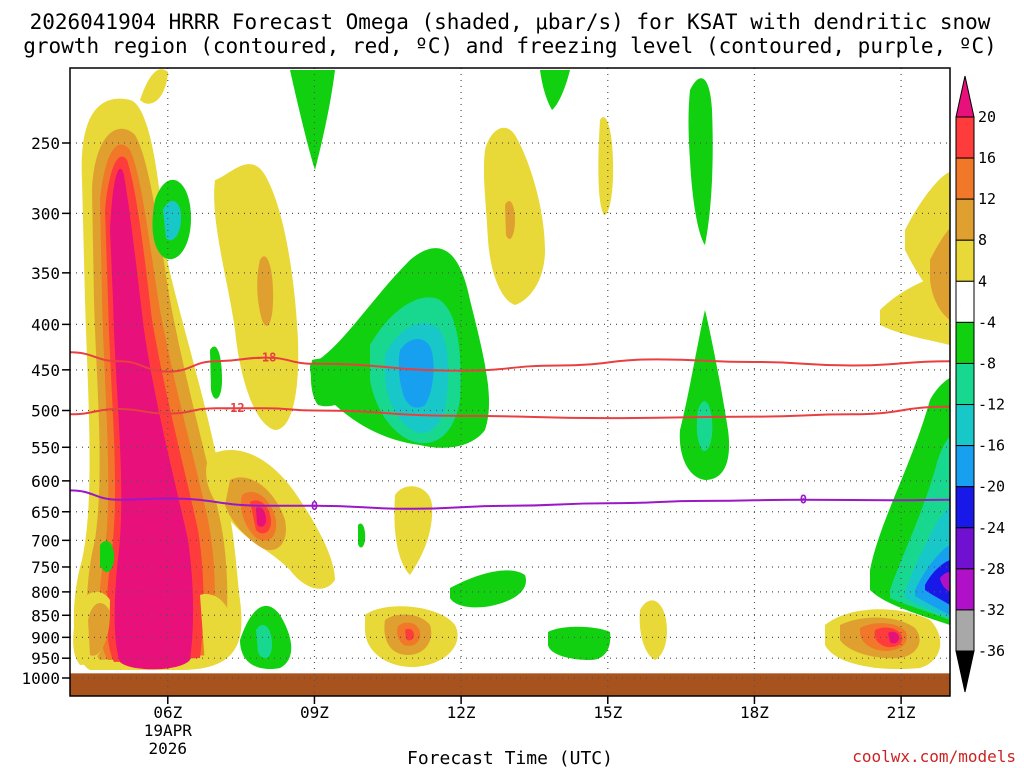 The height and width of the screenshot is (768, 1024). What do you see at coordinates (45, 567) in the screenshot?
I see `y-tick-label: 750` at bounding box center [45, 567].